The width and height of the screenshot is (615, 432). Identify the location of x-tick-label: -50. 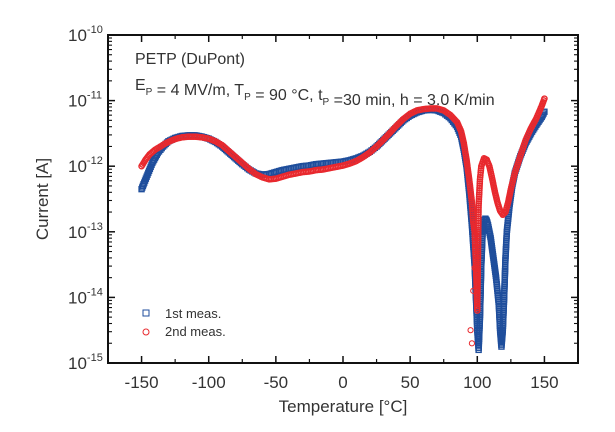
(276, 382).